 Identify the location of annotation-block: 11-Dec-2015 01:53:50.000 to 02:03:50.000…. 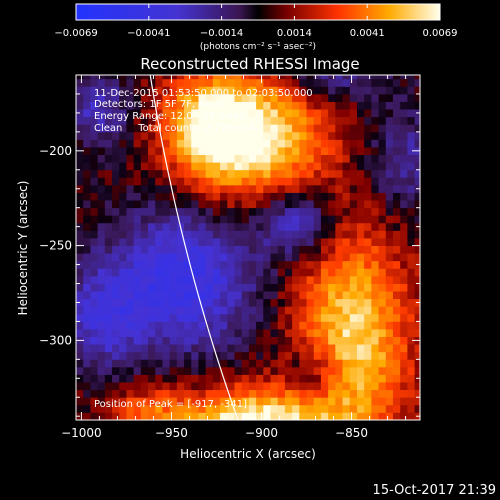
(203, 111).